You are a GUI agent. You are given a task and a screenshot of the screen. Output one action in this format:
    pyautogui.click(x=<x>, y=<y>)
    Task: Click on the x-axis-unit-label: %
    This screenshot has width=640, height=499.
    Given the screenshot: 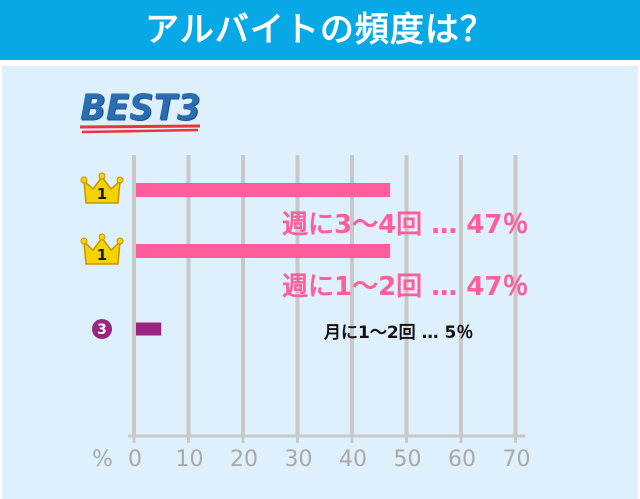 What is the action you would take?
    pyautogui.click(x=102, y=459)
    